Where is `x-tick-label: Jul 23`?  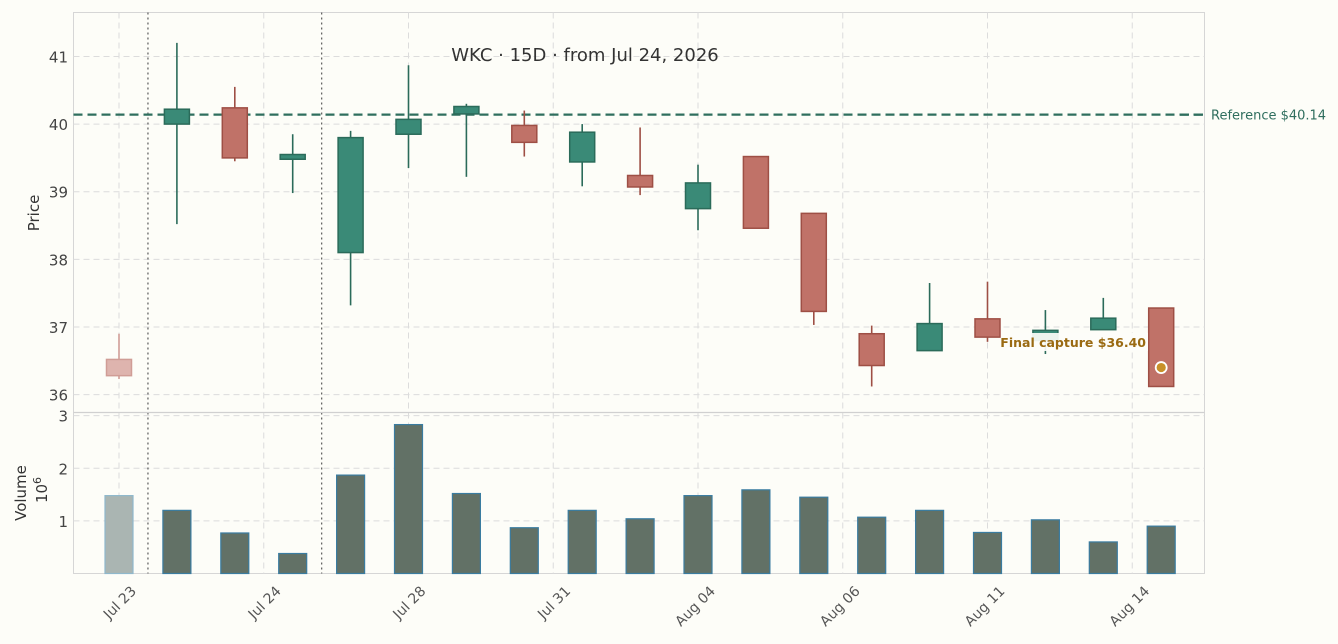 x-tick-label: Jul 23 is located at coordinates (120, 604).